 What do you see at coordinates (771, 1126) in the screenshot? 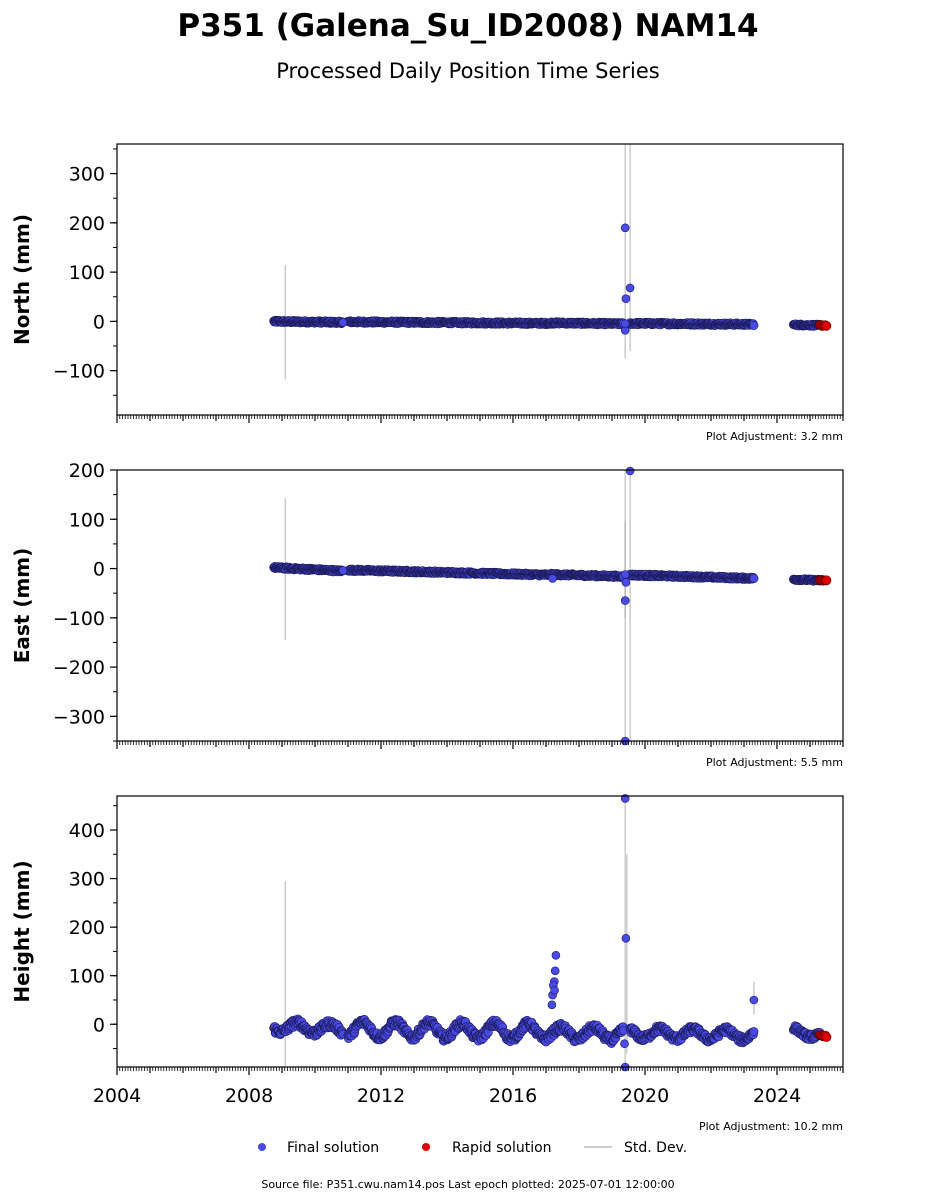
I see `plot-adjustment-label: Plot Adjustment: 10.2 mm` at bounding box center [771, 1126].